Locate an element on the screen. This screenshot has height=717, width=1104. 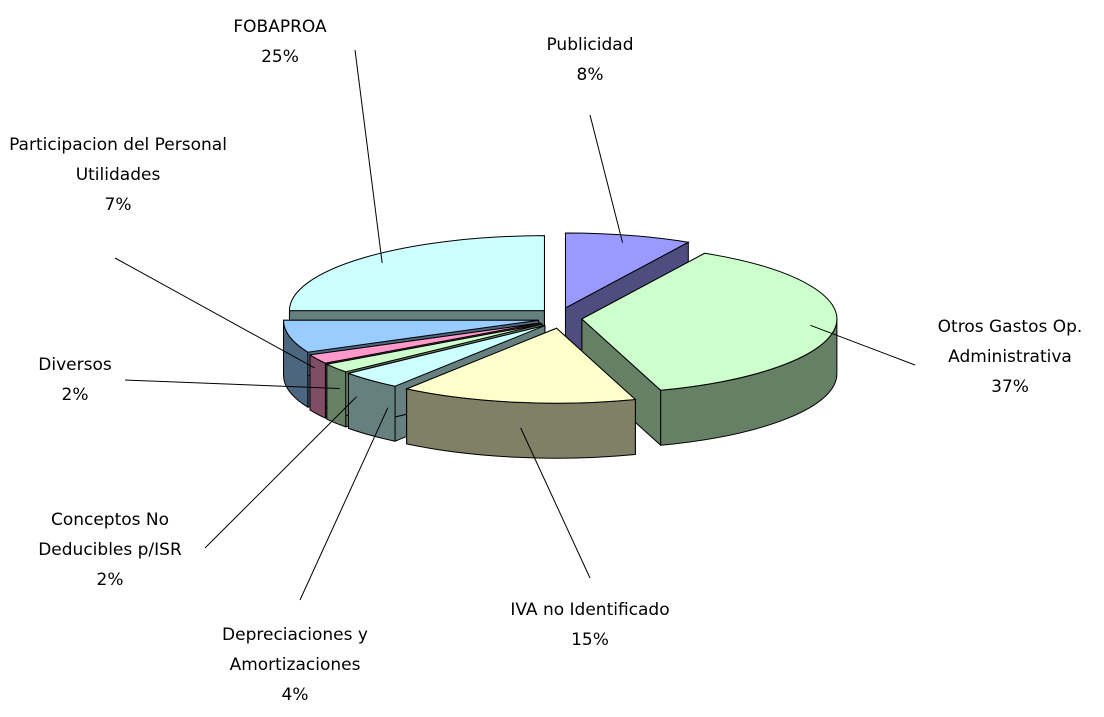
slice-label: Depreciaciones y Amortizaciones 4% is located at coordinates (295, 665).